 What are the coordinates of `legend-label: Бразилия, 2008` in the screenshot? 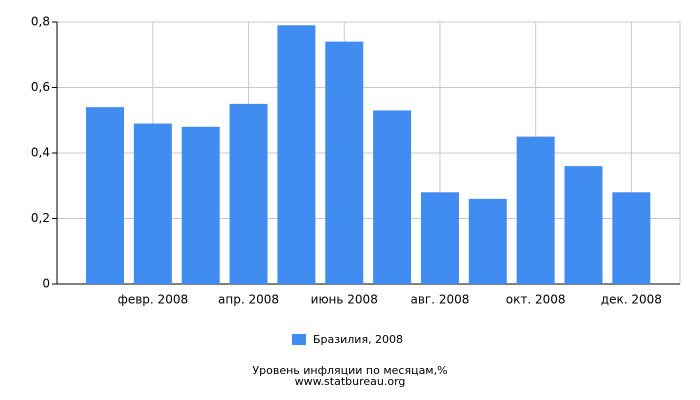 It's located at (358, 339).